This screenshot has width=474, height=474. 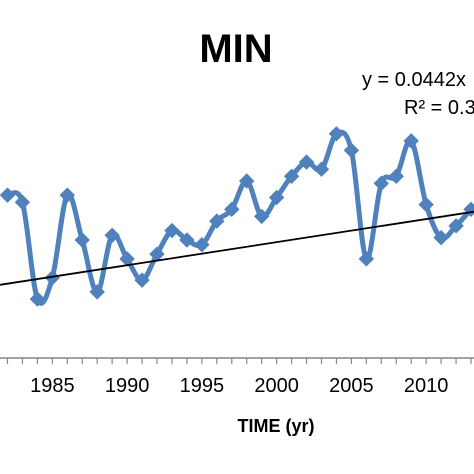 What do you see at coordinates (52, 386) in the screenshot?
I see `x-tick-label-1985: 1985` at bounding box center [52, 386].